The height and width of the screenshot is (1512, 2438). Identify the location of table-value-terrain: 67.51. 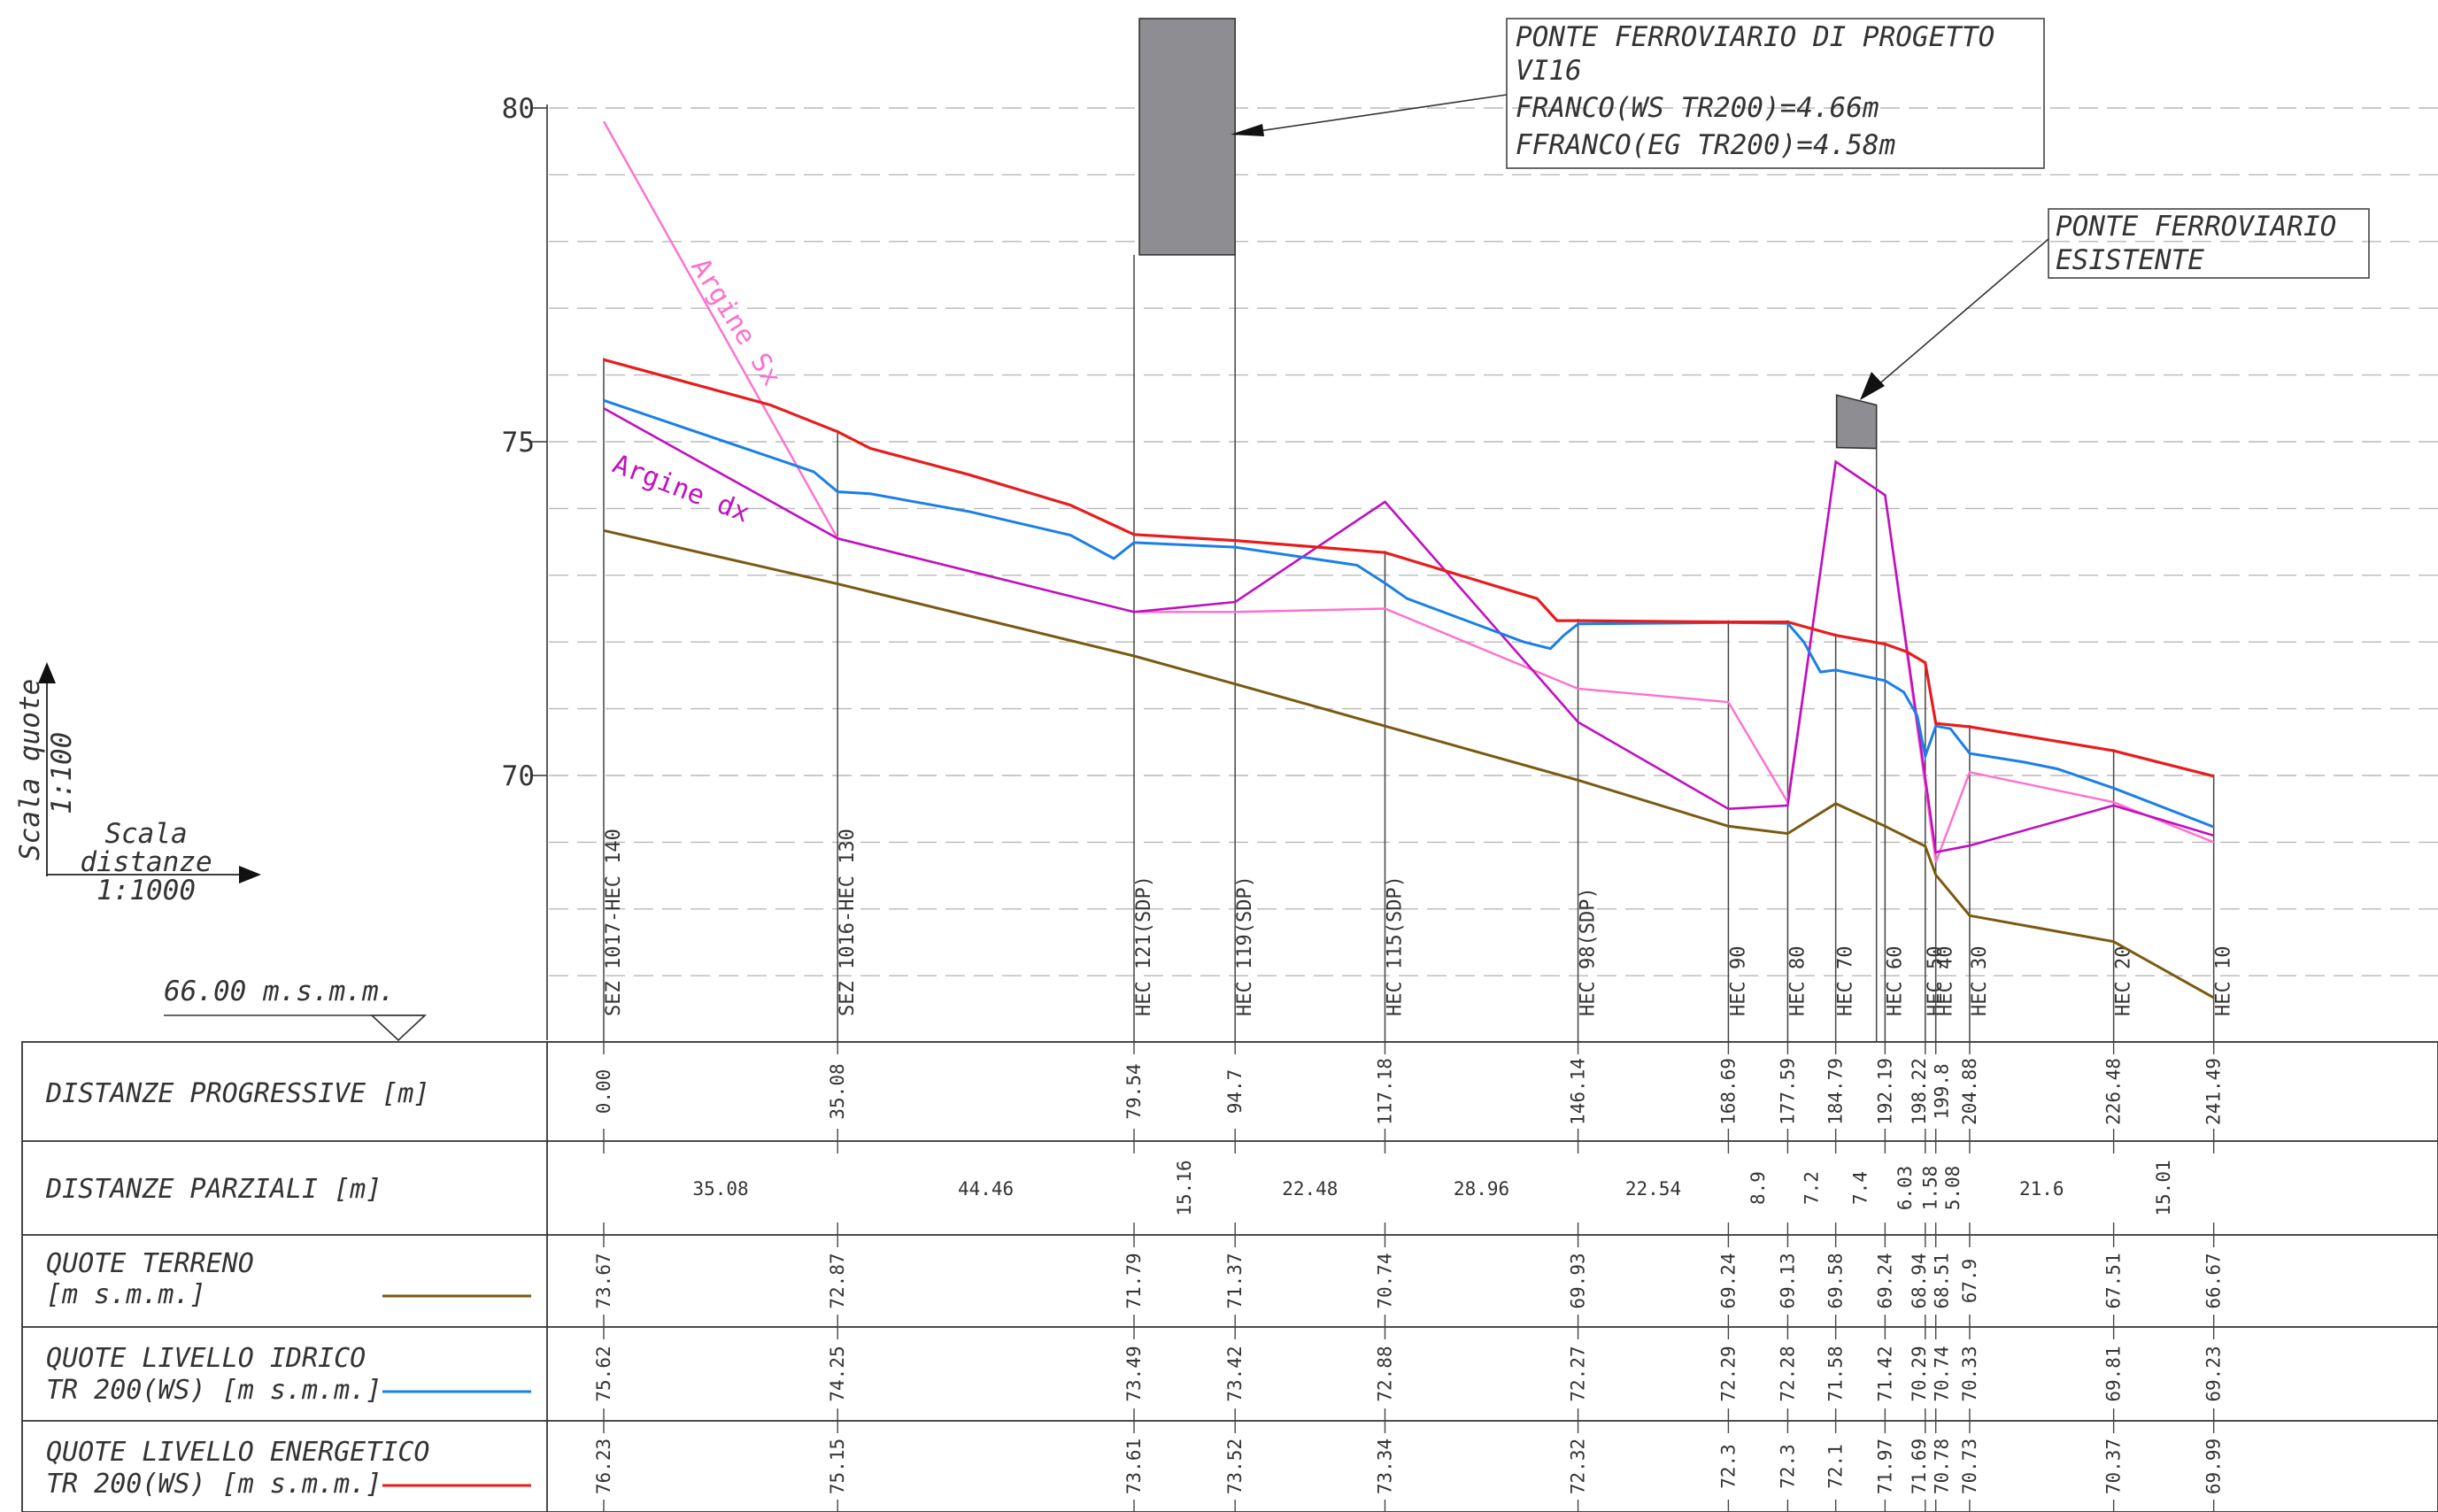
(2114, 1280).